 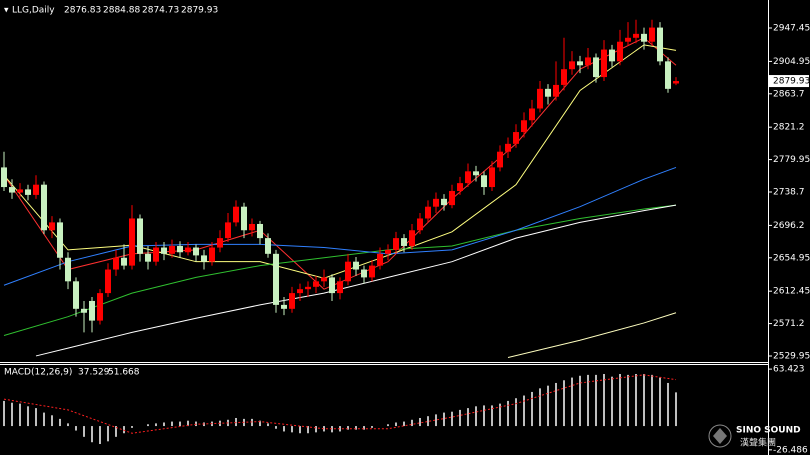 What do you see at coordinates (789, 94) in the screenshot?
I see `y-tick-label: 2863.7` at bounding box center [789, 94].